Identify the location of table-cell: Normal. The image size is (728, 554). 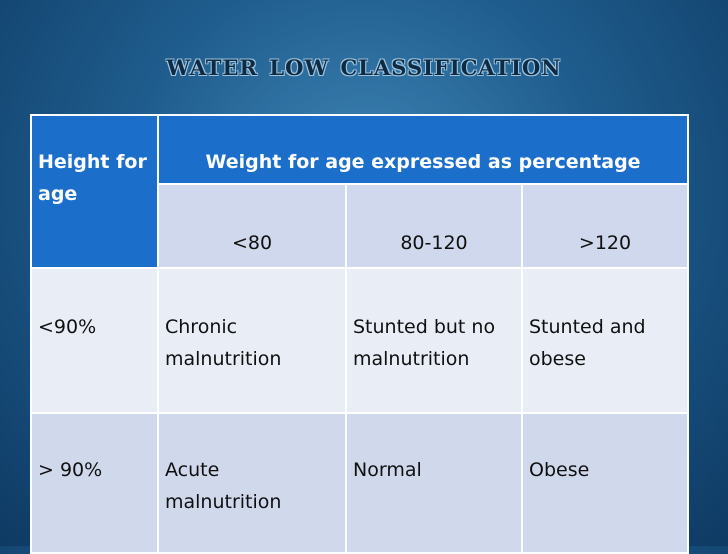
(434, 483).